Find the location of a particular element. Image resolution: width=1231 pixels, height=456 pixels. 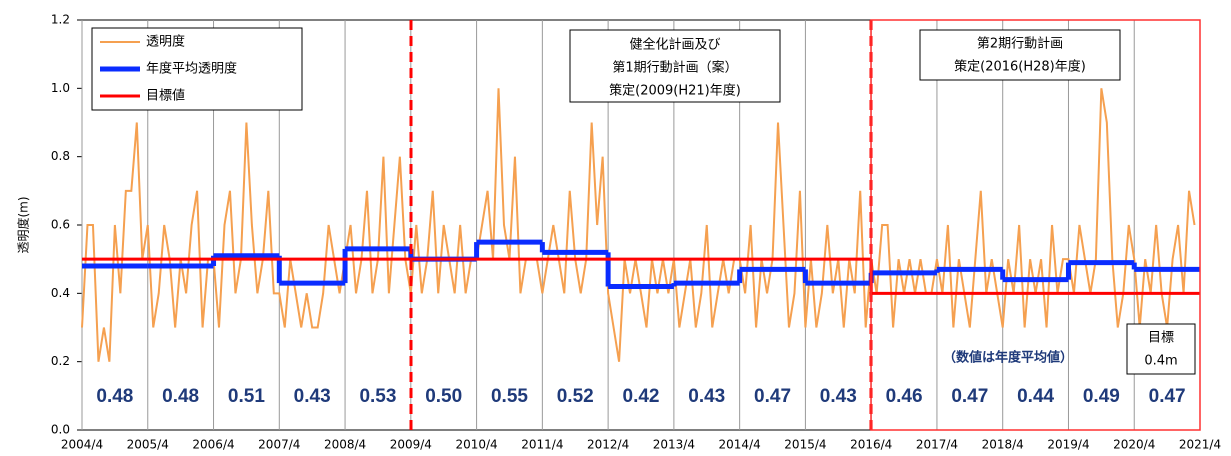

annotation: 第2期行動計画 is located at coordinates (1020, 44).